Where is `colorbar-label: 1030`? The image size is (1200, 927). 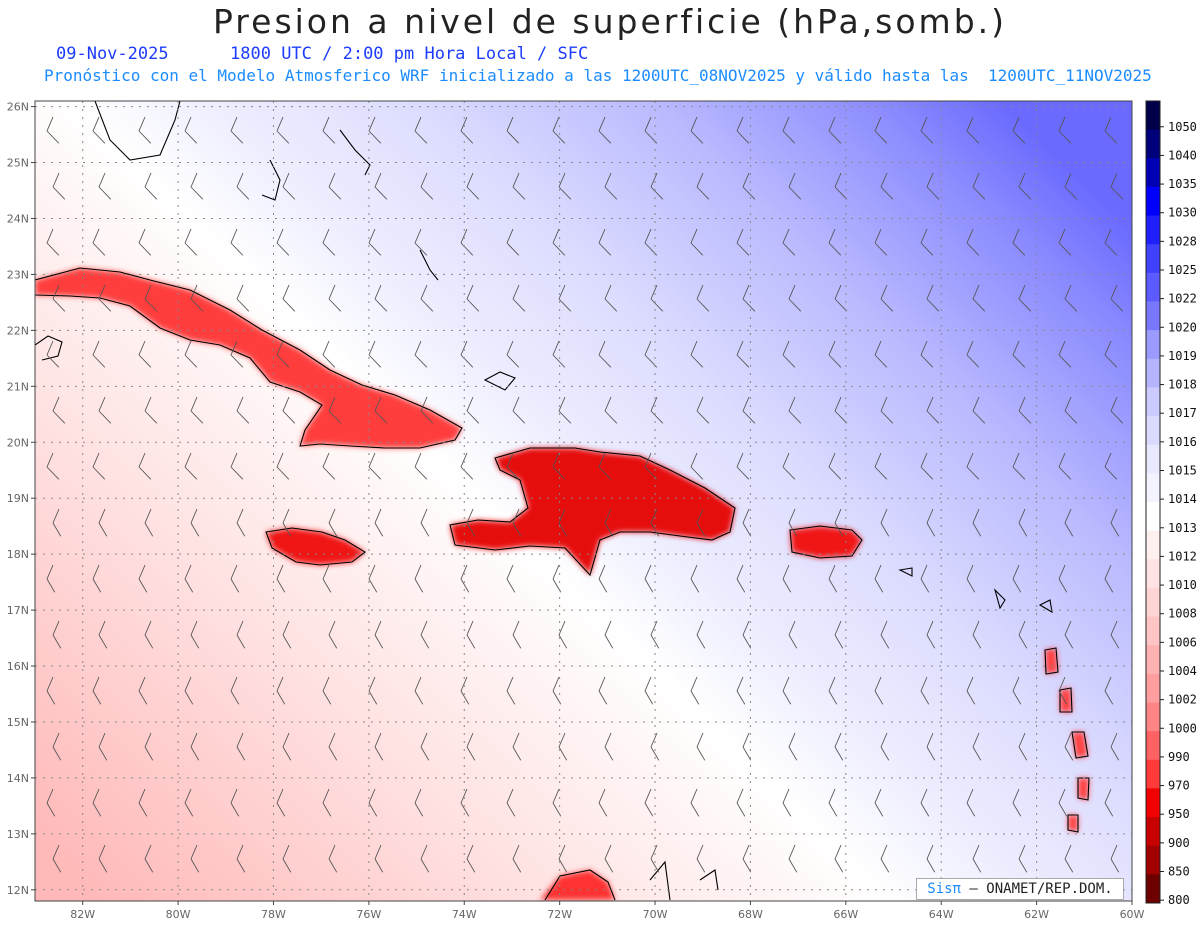 colorbar-label: 1030 is located at coordinates (1182, 213).